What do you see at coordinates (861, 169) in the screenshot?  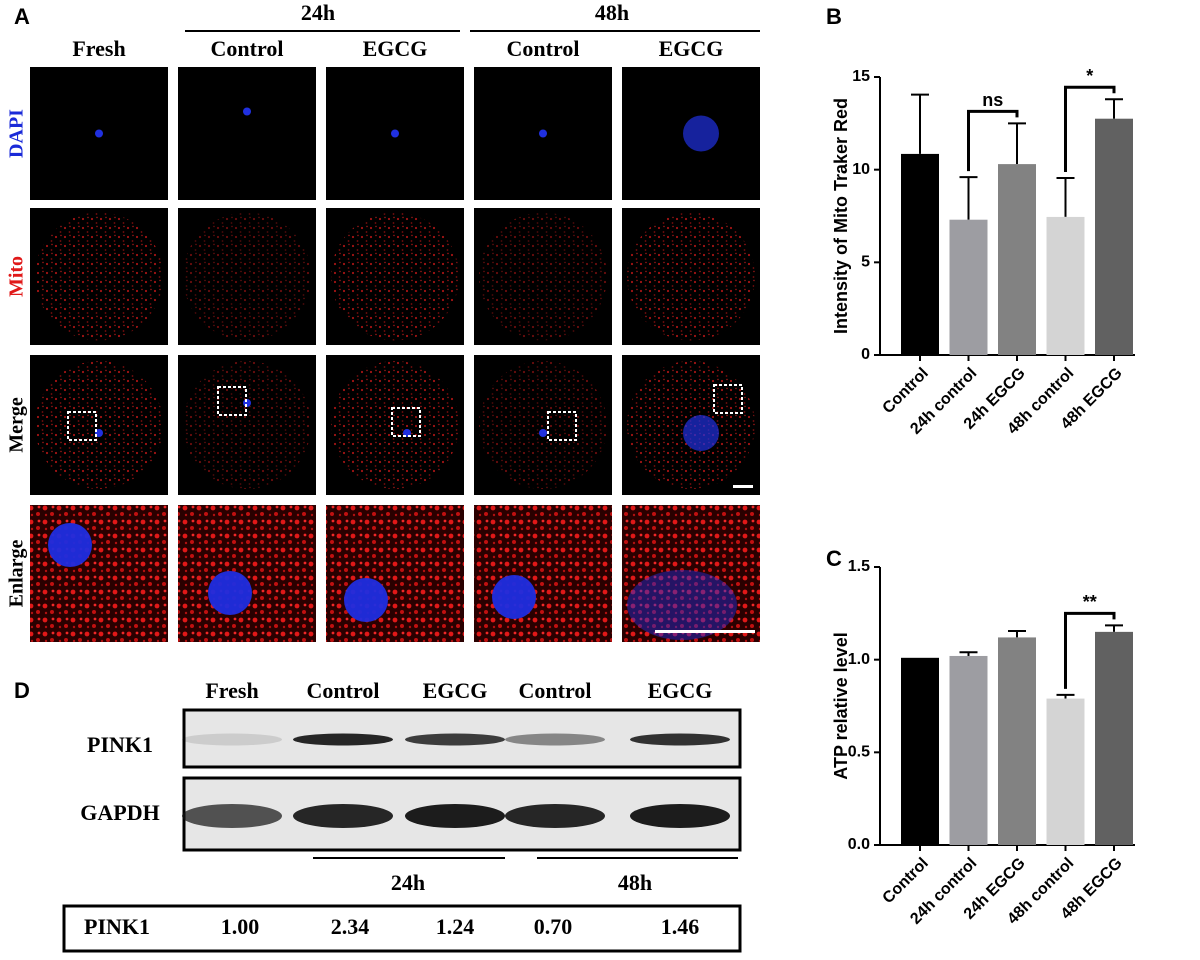 I see `y-tick-label: 10` at bounding box center [861, 169].